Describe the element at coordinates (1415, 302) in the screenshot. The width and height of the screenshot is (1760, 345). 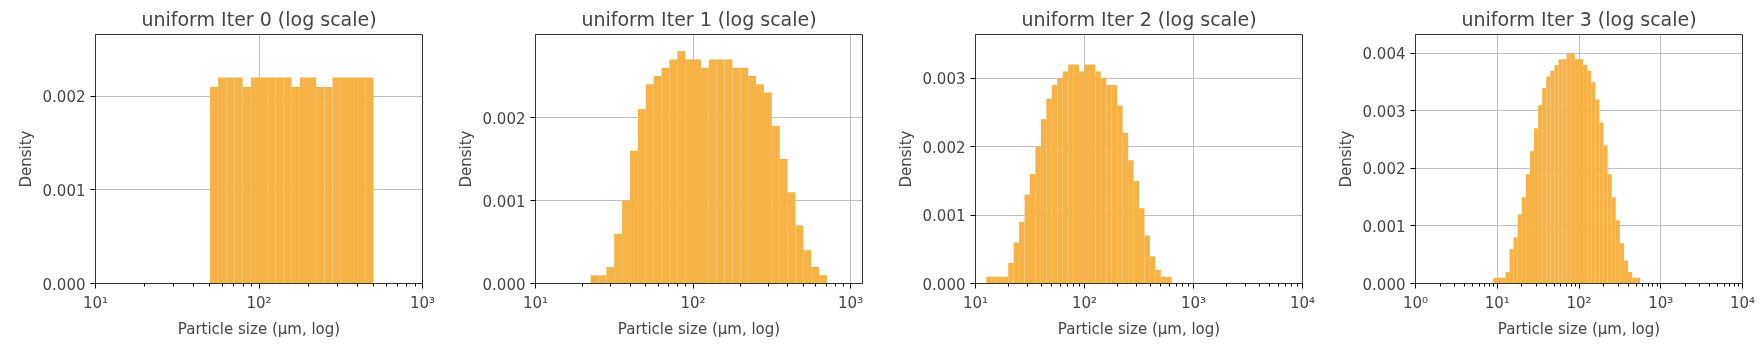
I see `x-tick-label: 10⁰` at that location.